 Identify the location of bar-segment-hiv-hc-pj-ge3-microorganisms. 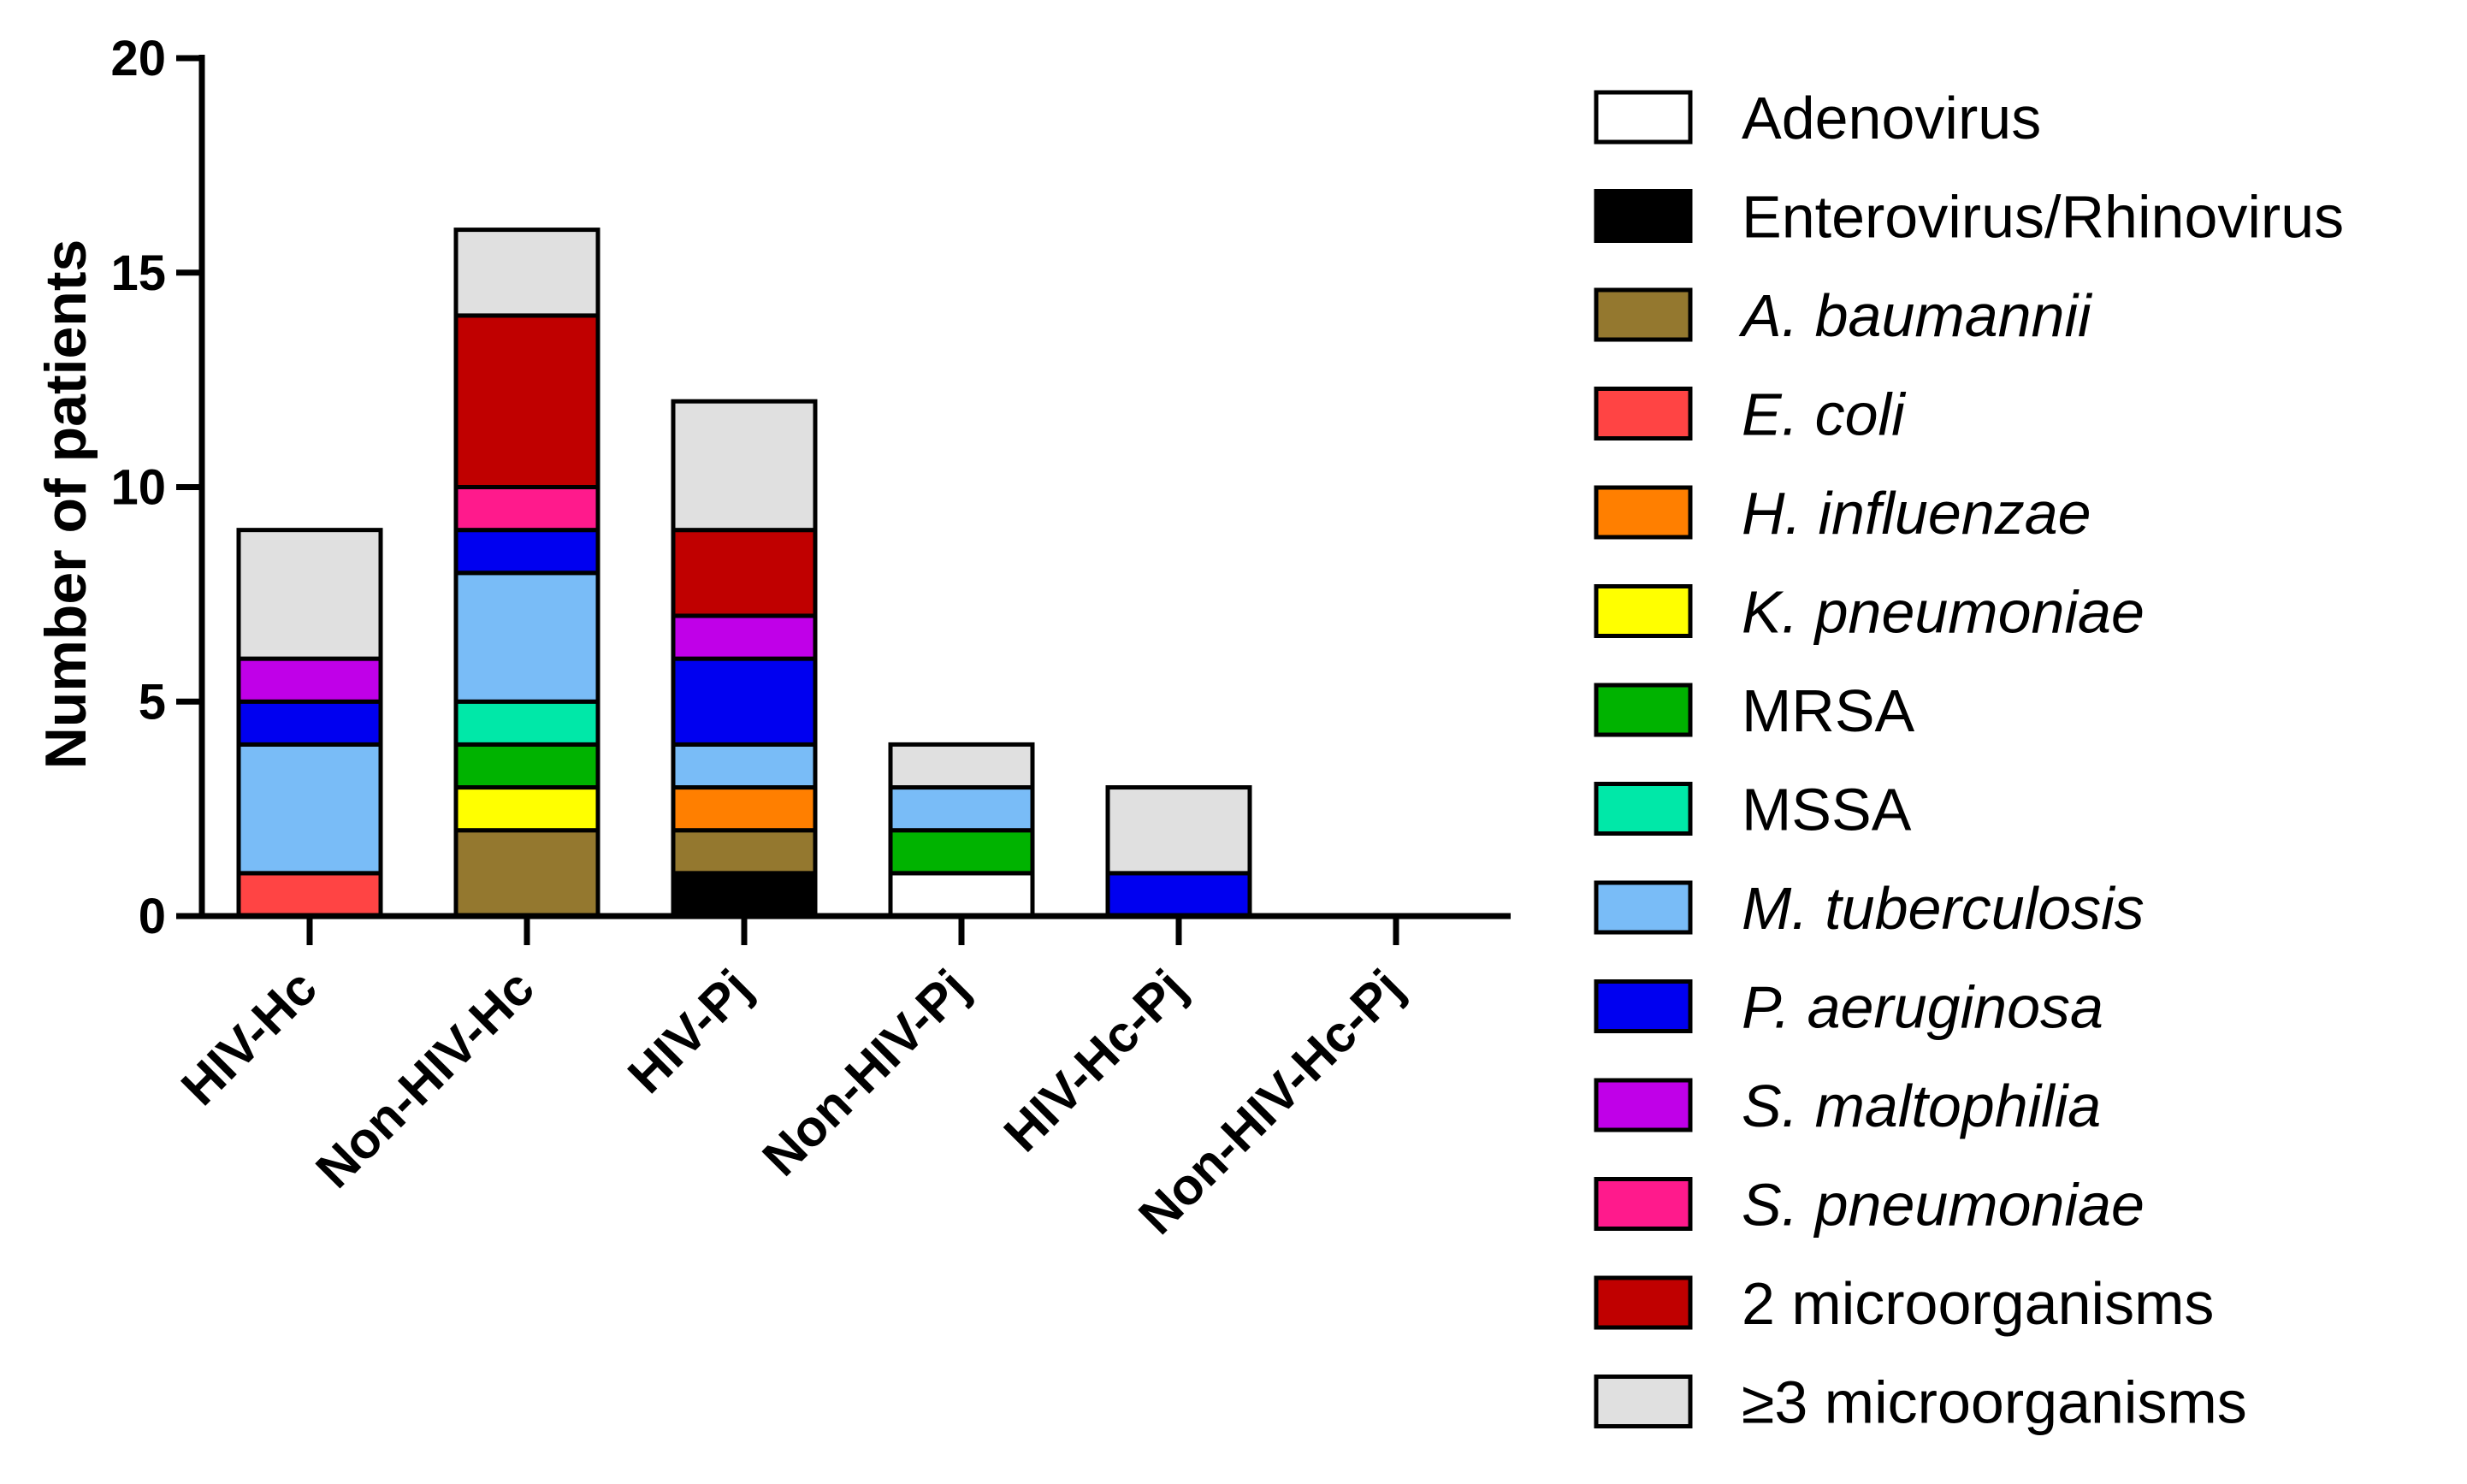
(1178, 830).